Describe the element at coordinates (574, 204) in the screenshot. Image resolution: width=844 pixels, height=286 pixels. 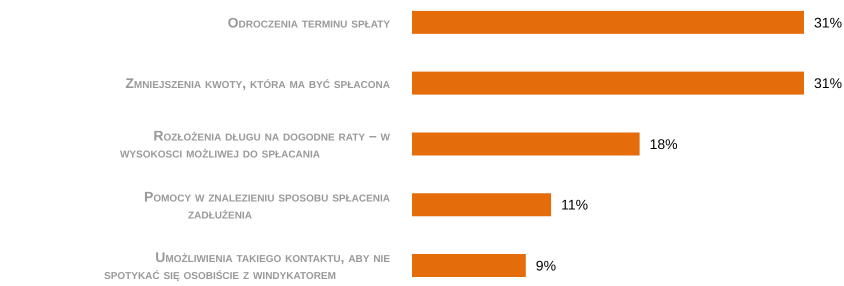
I see `data-label: 11%` at that location.